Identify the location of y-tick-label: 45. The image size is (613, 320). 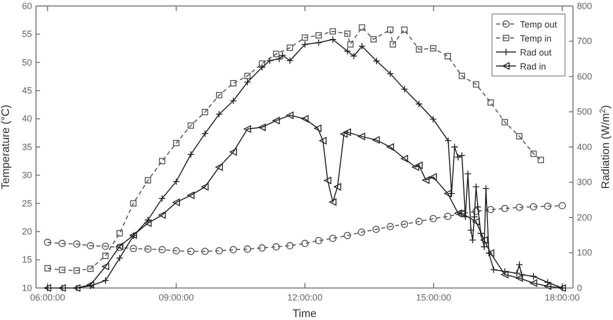
(27, 90).